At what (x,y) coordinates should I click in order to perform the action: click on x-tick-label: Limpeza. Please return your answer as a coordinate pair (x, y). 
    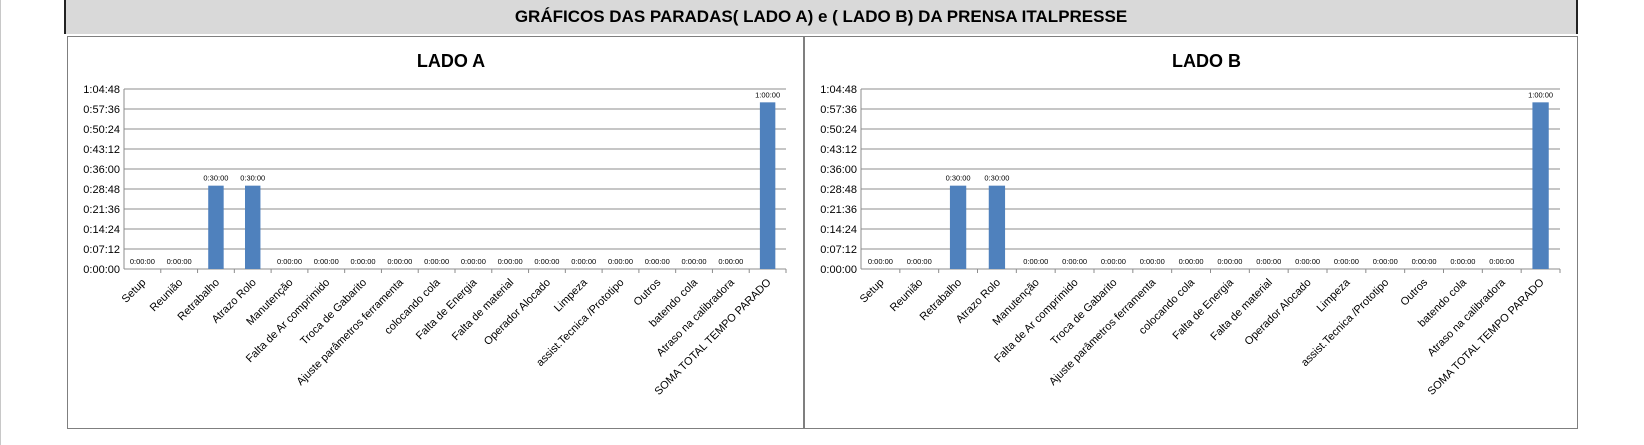
    Looking at the image, I should click on (1334, 295).